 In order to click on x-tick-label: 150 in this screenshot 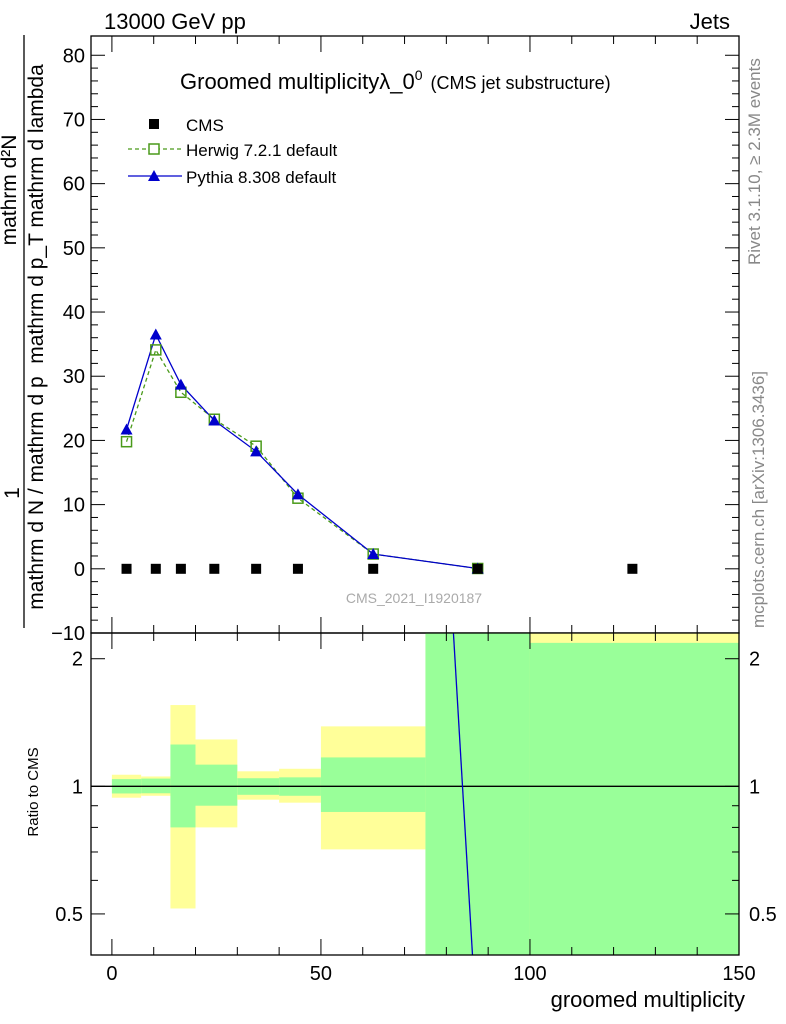, I will do `click(738, 974)`.